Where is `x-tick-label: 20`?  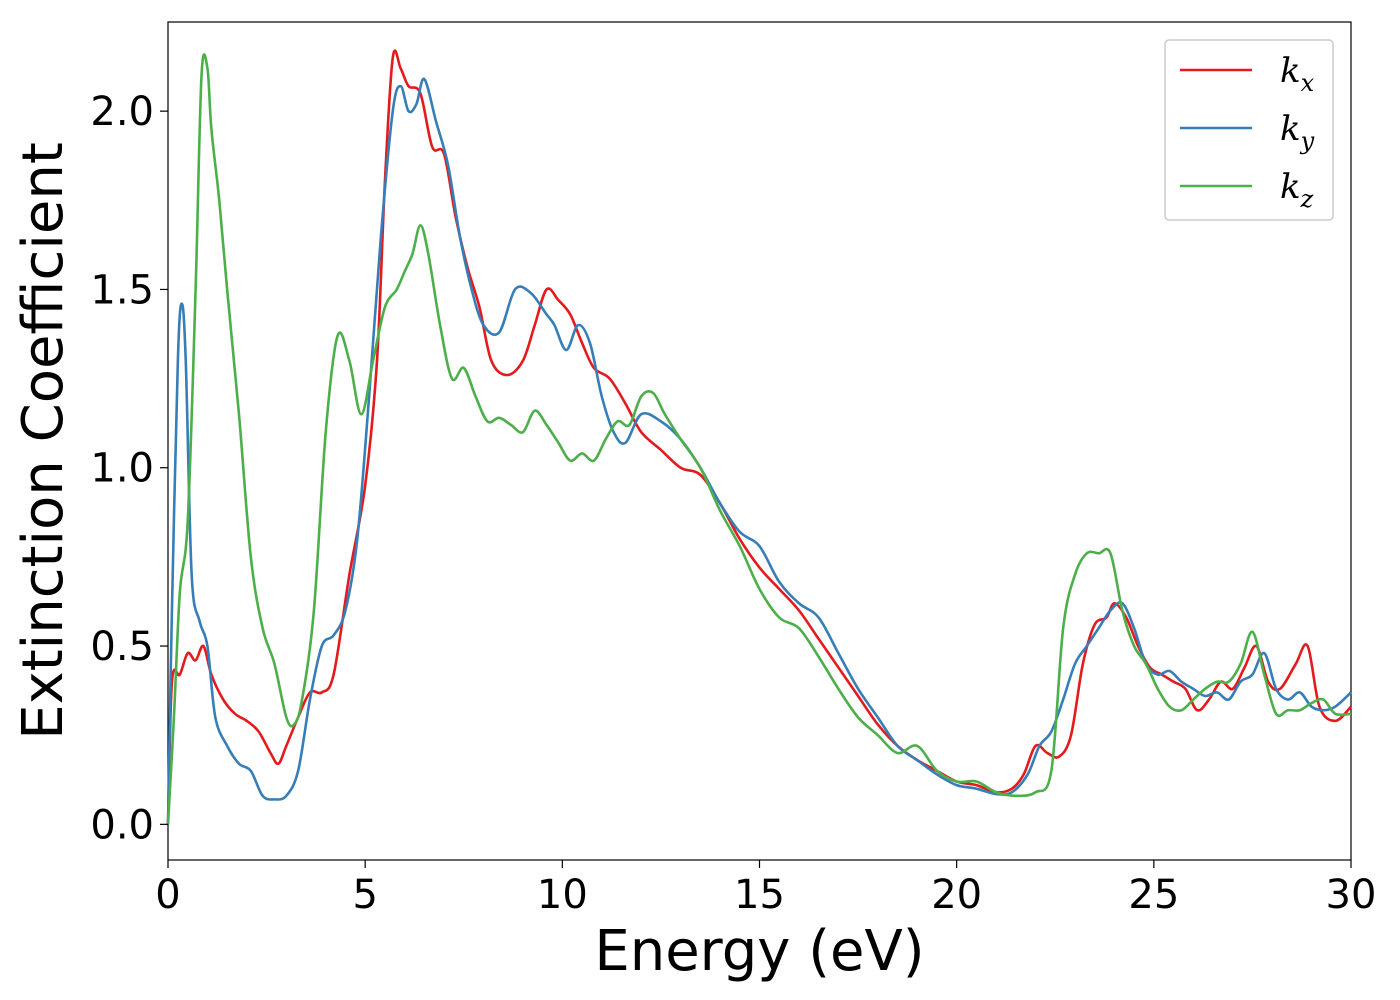 x-tick-label: 20 is located at coordinates (956, 895).